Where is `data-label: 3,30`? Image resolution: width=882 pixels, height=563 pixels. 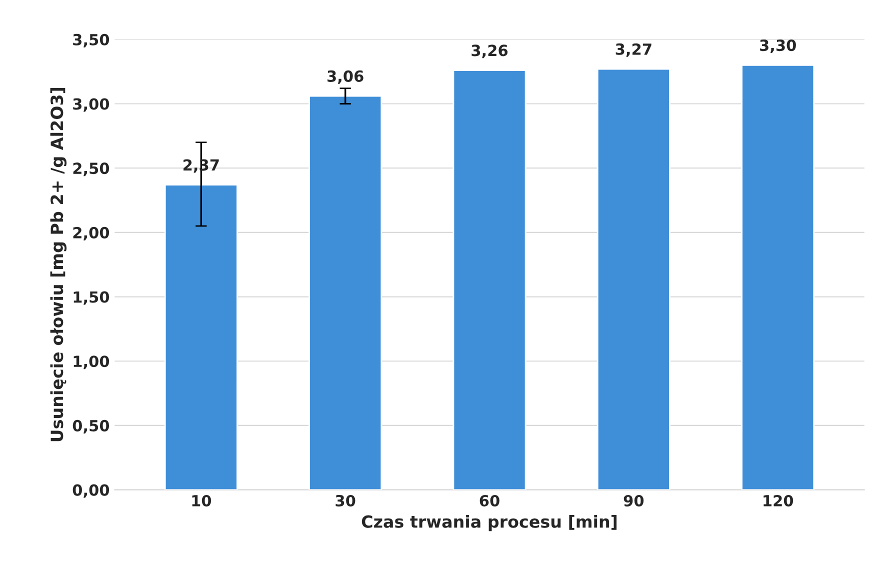 data-label: 3,30 is located at coordinates (778, 47).